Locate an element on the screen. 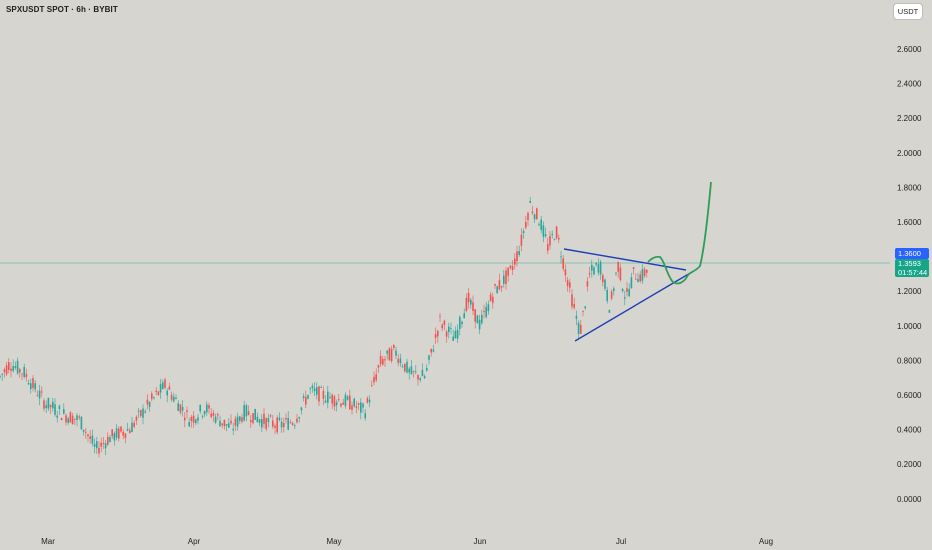 Image resolution: width=932 pixels, height=550 pixels. projection-path is located at coordinates (679, 233).